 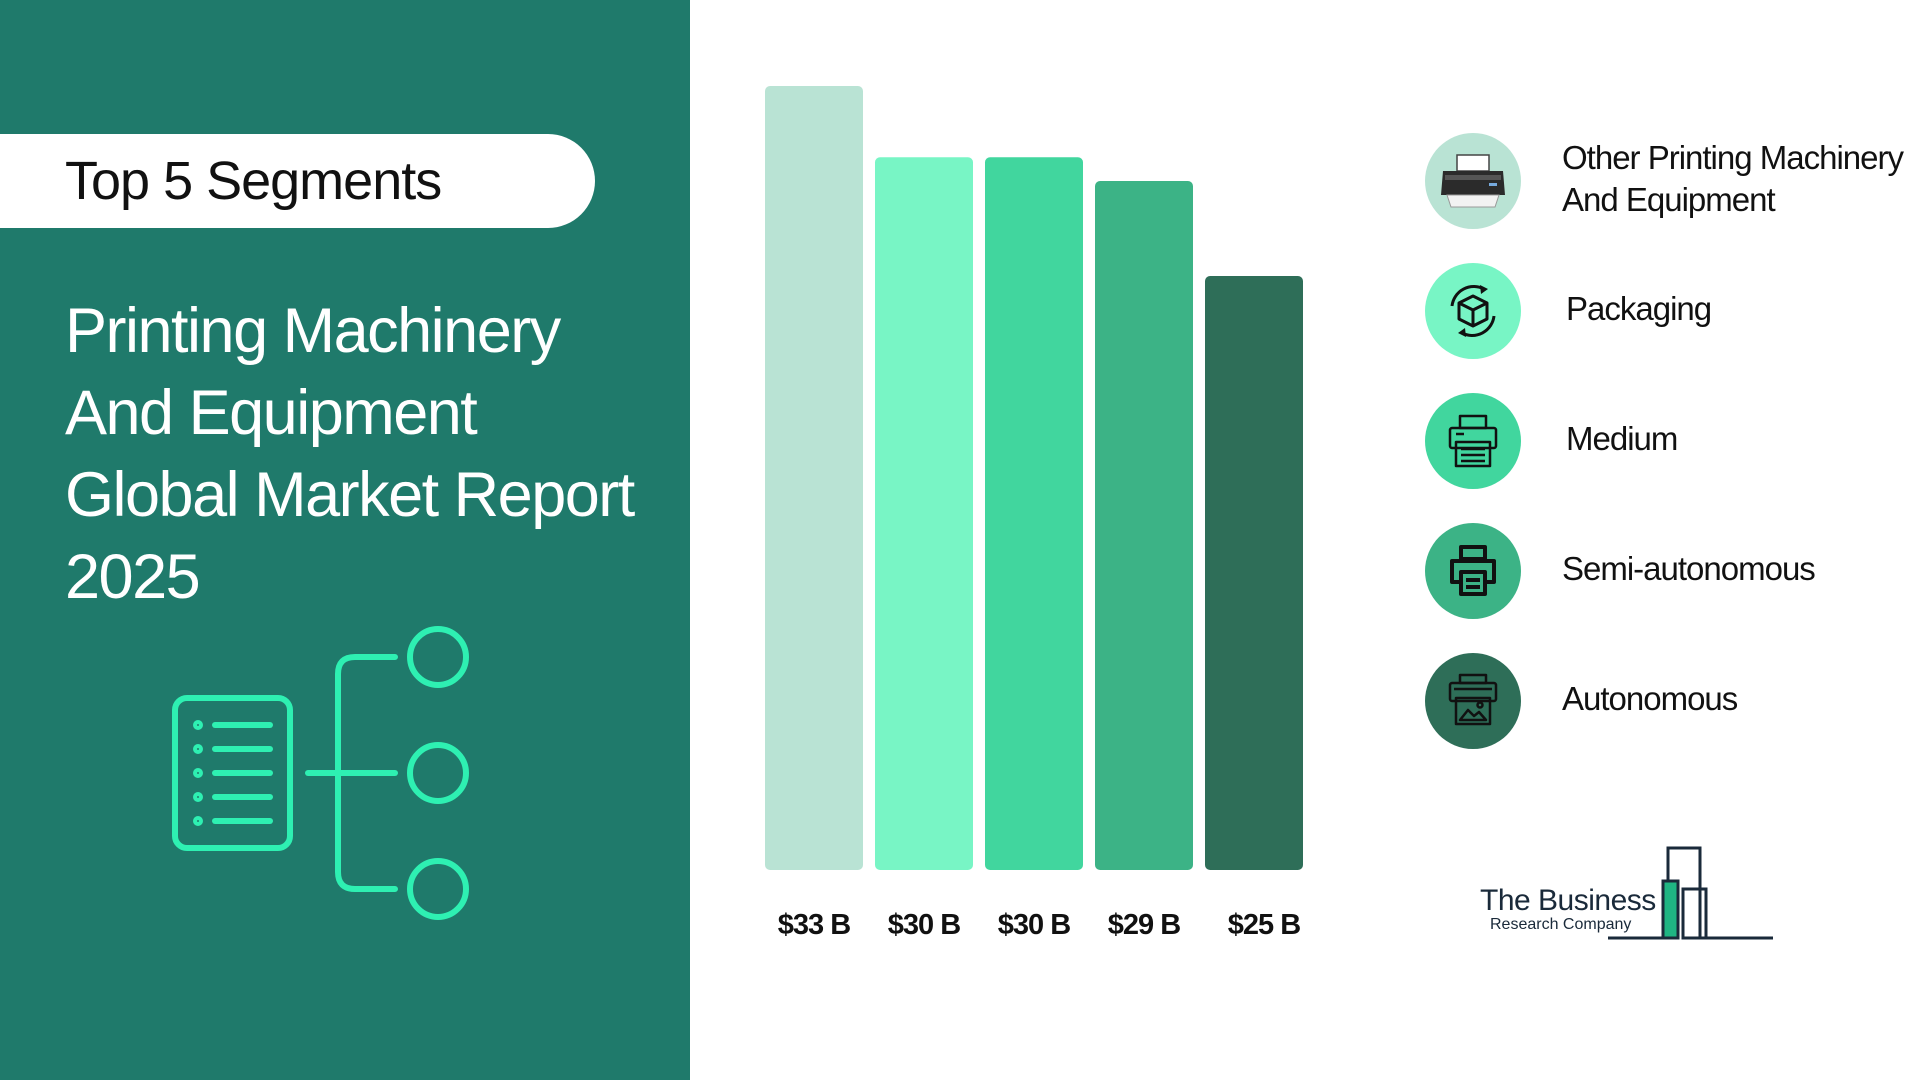 What do you see at coordinates (1561, 924) in the screenshot?
I see `brand-subname: Research Company` at bounding box center [1561, 924].